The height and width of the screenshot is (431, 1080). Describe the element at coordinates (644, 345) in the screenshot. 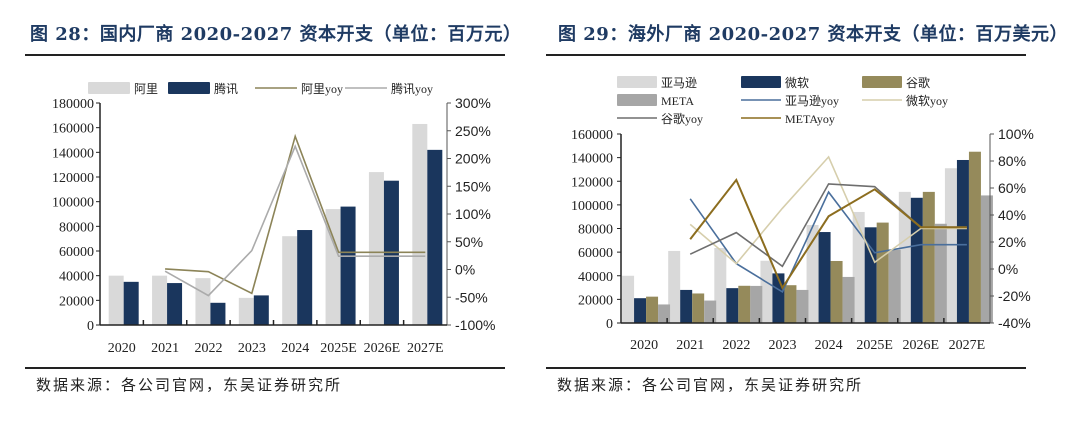

I see `x-tick-label: 2020` at that location.